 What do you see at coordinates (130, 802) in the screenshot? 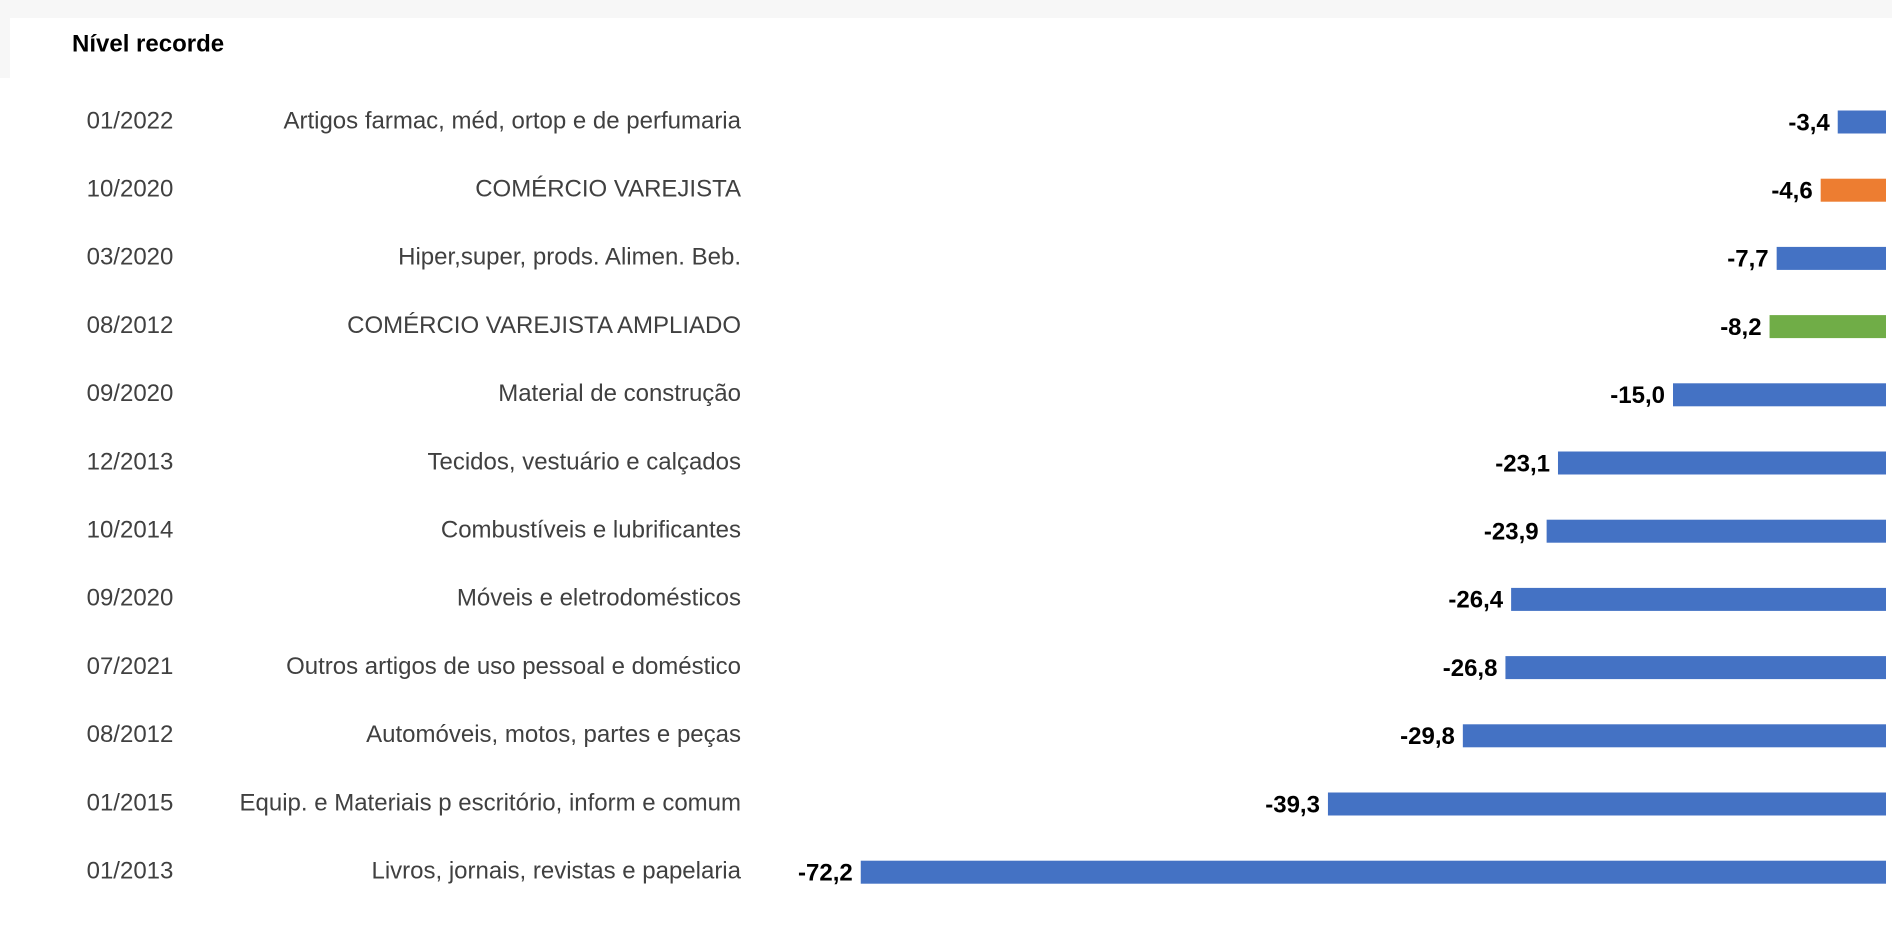
I see `date-label: 01/2015` at bounding box center [130, 802].